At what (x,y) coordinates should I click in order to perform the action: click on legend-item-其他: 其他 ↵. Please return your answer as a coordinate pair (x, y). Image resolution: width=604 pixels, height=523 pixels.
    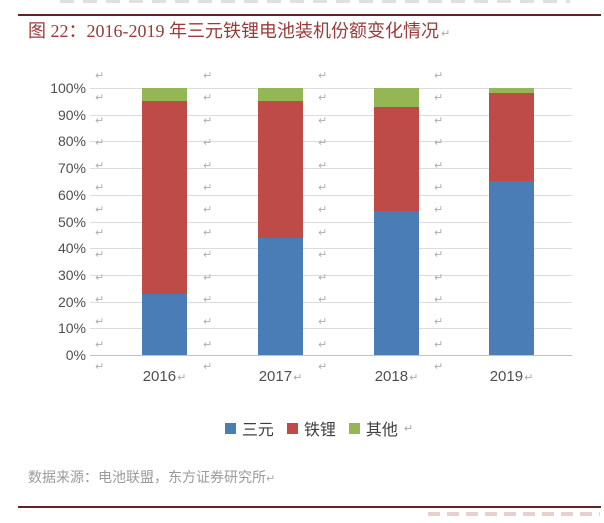
    Looking at the image, I should click on (381, 428).